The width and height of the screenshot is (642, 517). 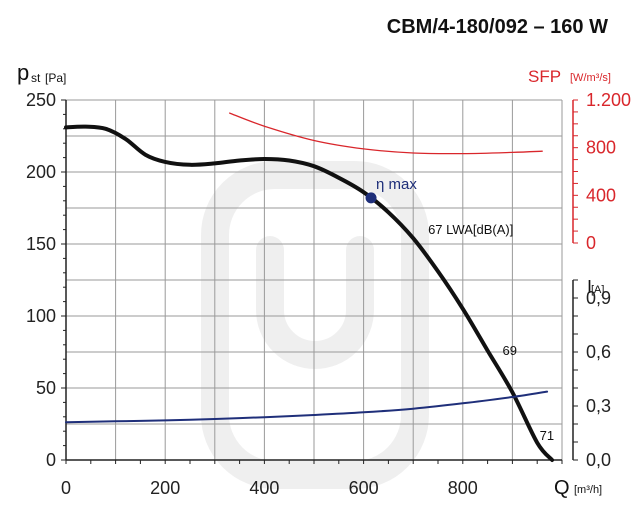 What do you see at coordinates (590, 78) in the screenshot?
I see `y-axis-sfp-label-unit: [W/m³/s]` at bounding box center [590, 78].